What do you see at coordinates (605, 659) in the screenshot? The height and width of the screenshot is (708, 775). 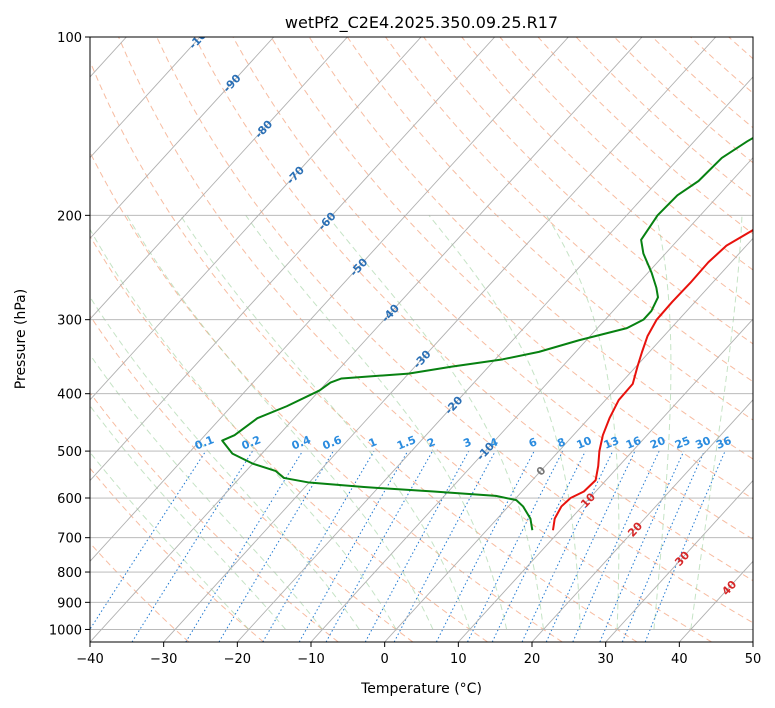 I see `x-tick-label: 30` at bounding box center [605, 659].